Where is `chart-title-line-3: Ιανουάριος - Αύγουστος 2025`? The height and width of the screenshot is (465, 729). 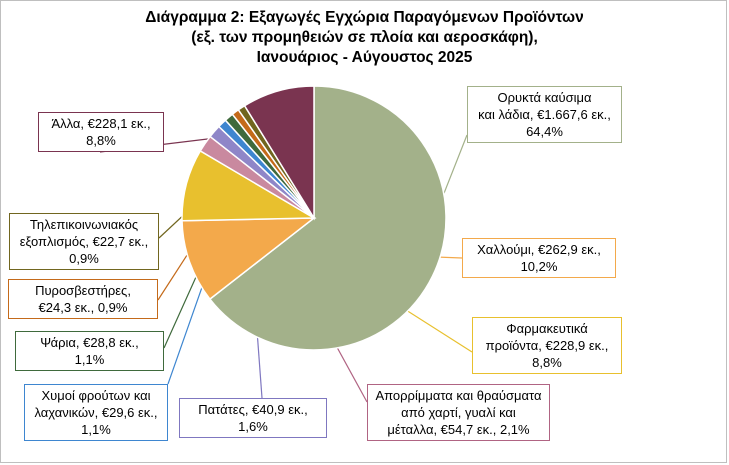 chart-title-line-3: Ιανουάριος - Αύγουστος 2025 is located at coordinates (364, 57).